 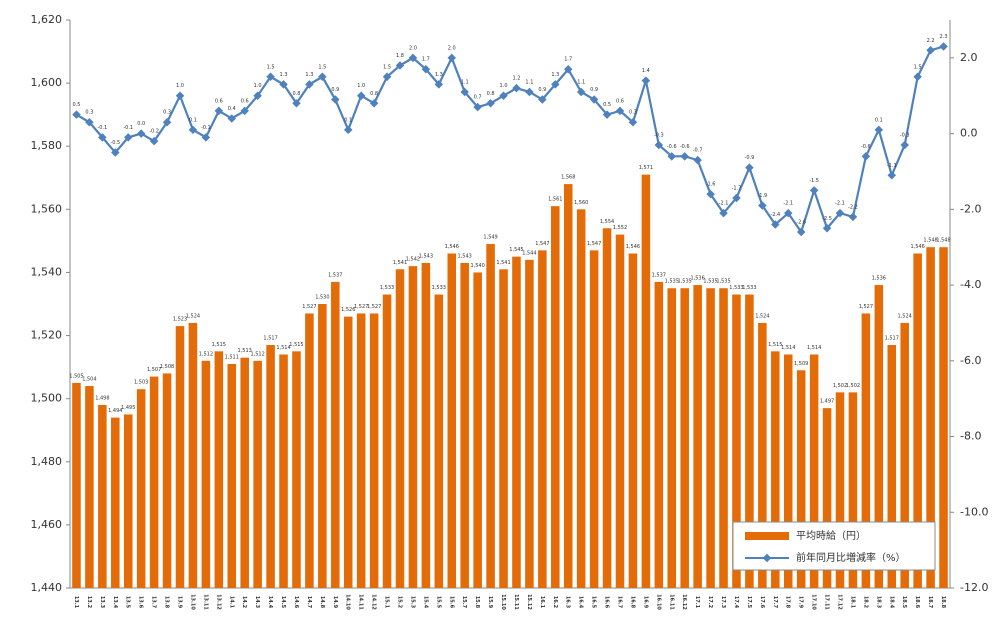 I want to click on y2-tick-label: 2.0, so click(x=969, y=57).